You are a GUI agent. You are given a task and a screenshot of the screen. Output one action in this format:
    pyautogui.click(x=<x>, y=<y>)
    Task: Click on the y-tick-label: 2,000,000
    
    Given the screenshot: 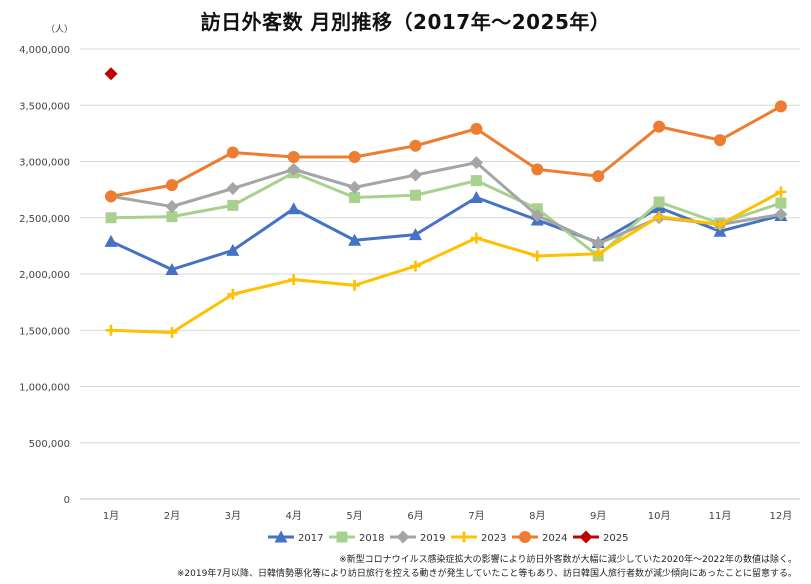 What is the action you would take?
    pyautogui.click(x=44, y=275)
    